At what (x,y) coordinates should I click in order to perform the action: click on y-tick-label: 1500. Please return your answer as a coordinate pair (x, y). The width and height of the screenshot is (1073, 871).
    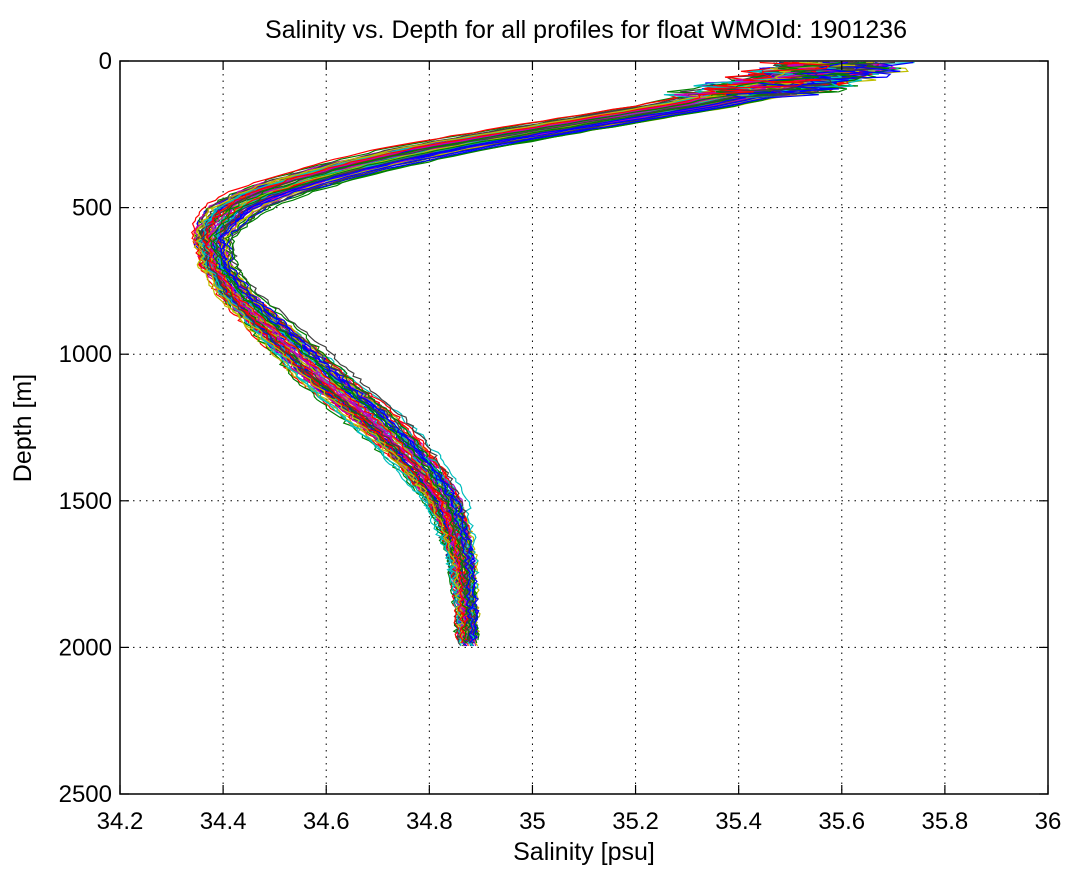
    Looking at the image, I should click on (85, 501).